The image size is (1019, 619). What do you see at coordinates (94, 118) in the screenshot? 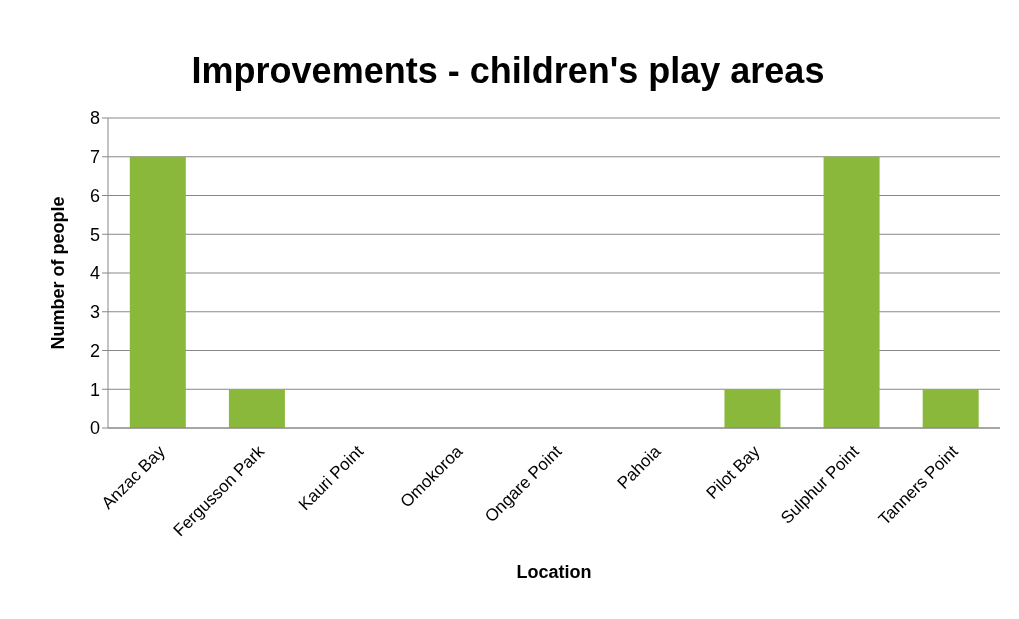
I see `y-tick-label: 8` at bounding box center [94, 118].